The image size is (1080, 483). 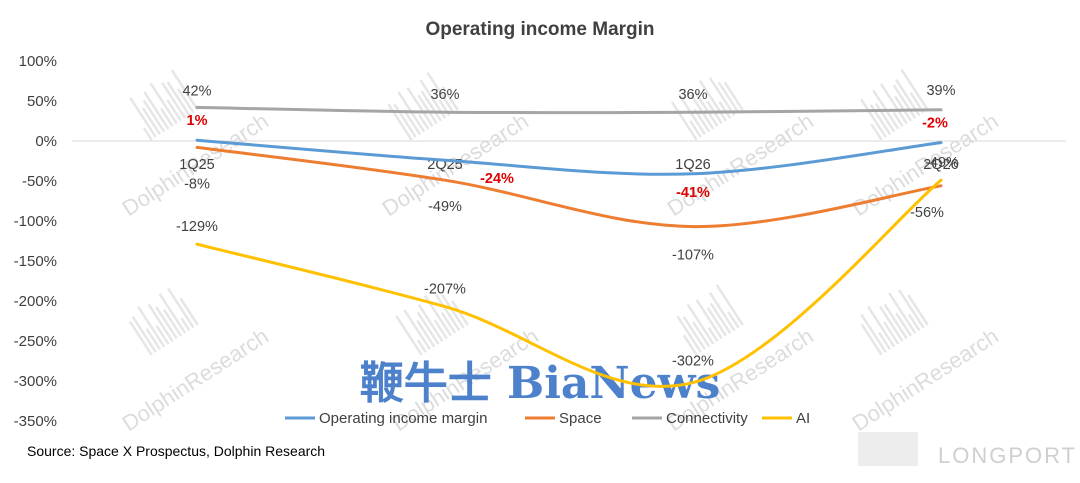 What do you see at coordinates (569, 110) in the screenshot?
I see `series-line-connectivity` at bounding box center [569, 110].